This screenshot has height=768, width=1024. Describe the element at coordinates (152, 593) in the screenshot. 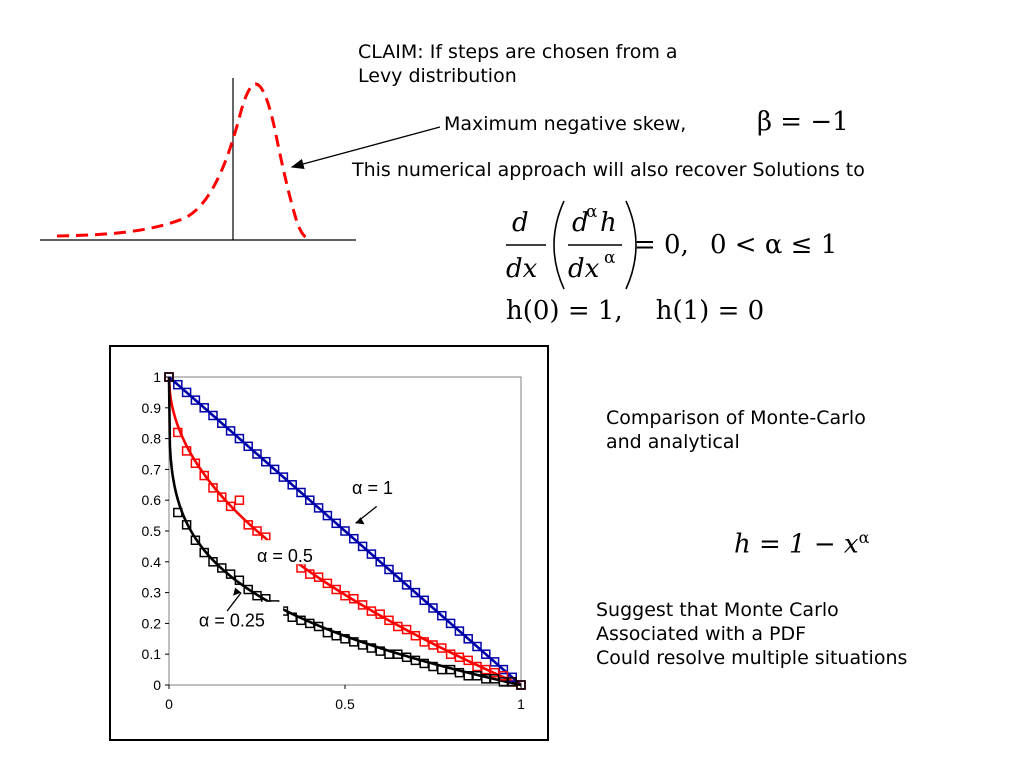

I see `y-tick-label: 0.3` at that location.